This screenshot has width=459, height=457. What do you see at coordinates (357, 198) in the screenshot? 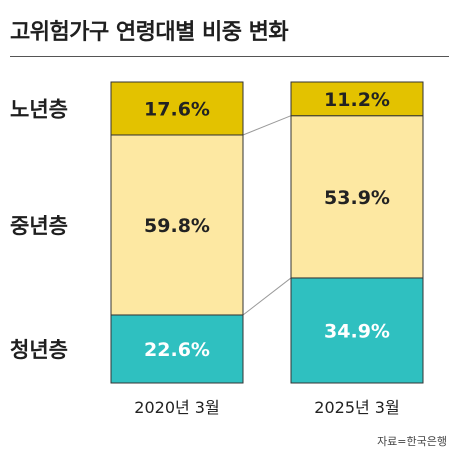
I see `data-label: 53.9%` at bounding box center [357, 198].